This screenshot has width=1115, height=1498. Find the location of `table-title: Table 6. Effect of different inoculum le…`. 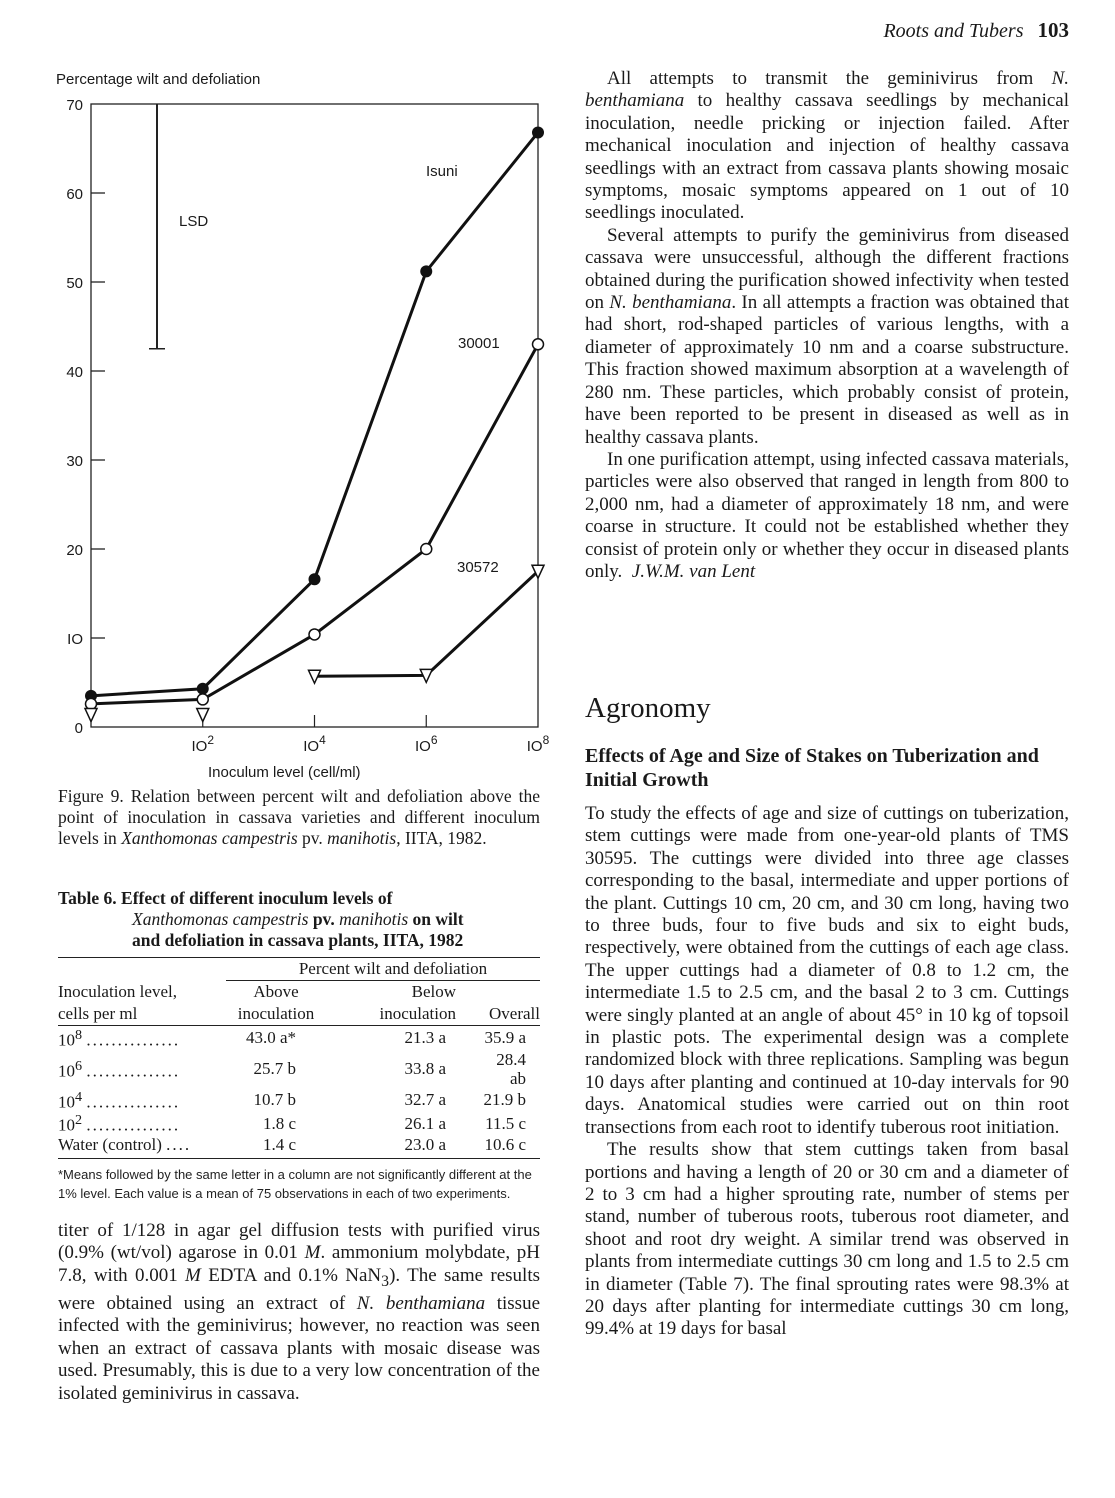

table-title: Table 6. Effect of different inoculum le… is located at coordinates (299, 919).